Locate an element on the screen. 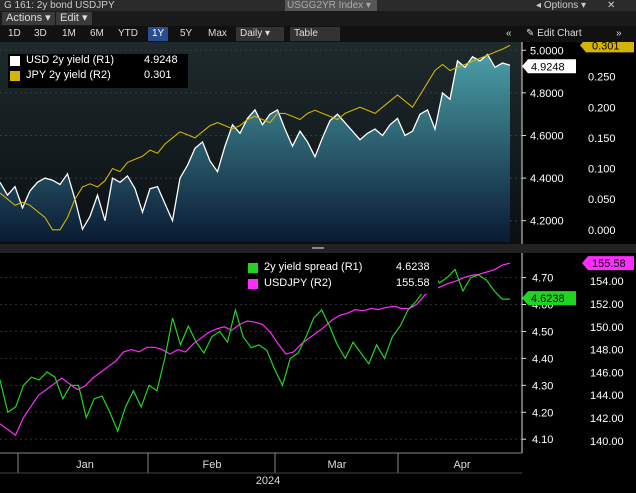 The image size is (636, 493). month-label: Jan is located at coordinates (85, 465).